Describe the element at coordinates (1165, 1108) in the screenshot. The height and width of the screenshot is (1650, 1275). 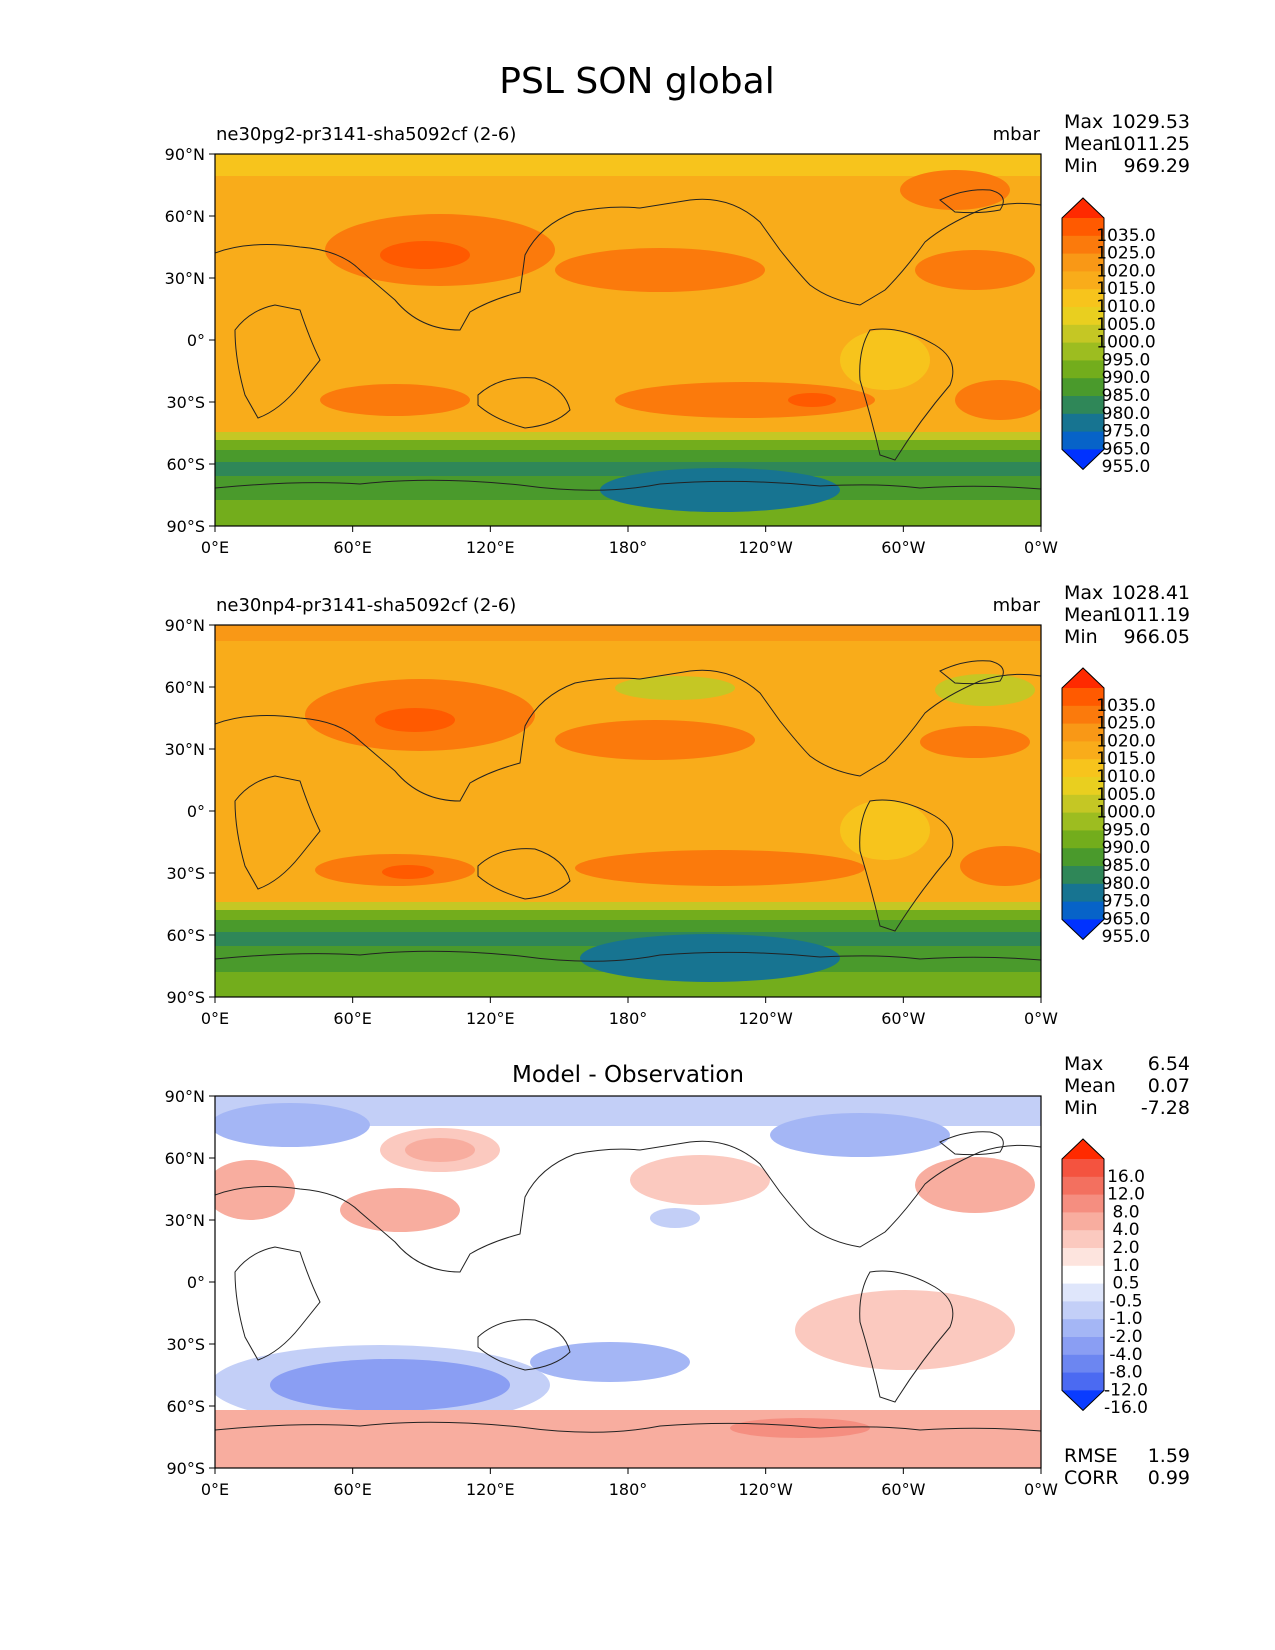
I see `stat-value: -7.28` at that location.